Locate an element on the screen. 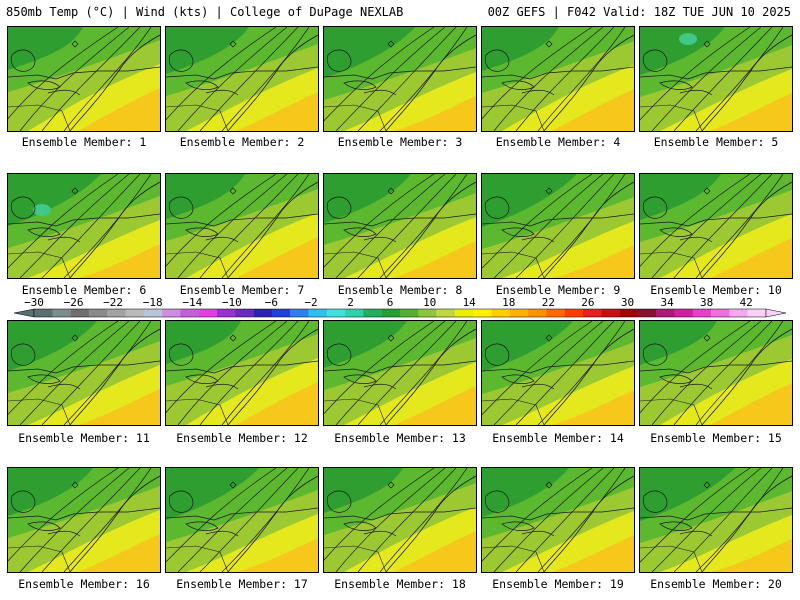 This screenshot has height=600, width=800. ensemble-member-label: Ensemble Member: 16 is located at coordinates (84, 584).